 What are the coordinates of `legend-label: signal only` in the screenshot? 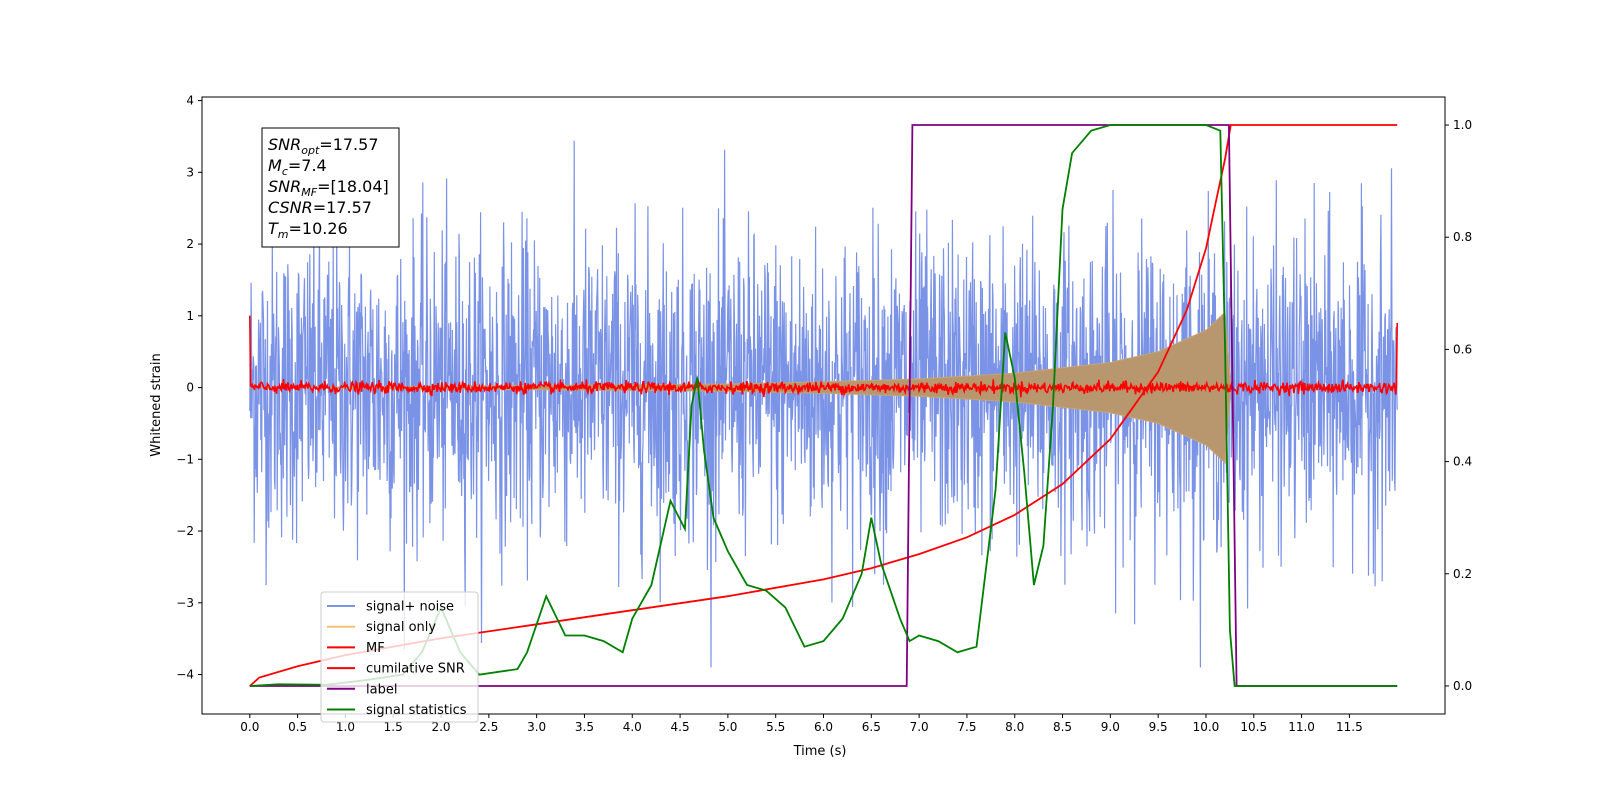 It's located at (401, 627).